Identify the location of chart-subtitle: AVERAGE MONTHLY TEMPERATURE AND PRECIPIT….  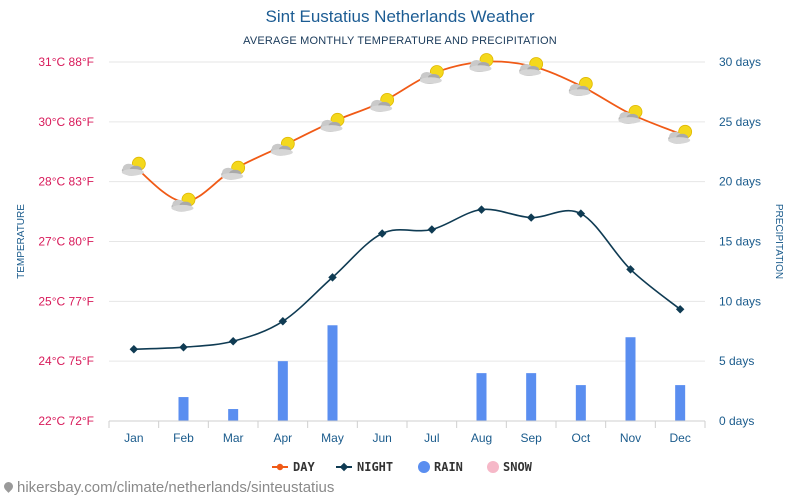
(400, 41).